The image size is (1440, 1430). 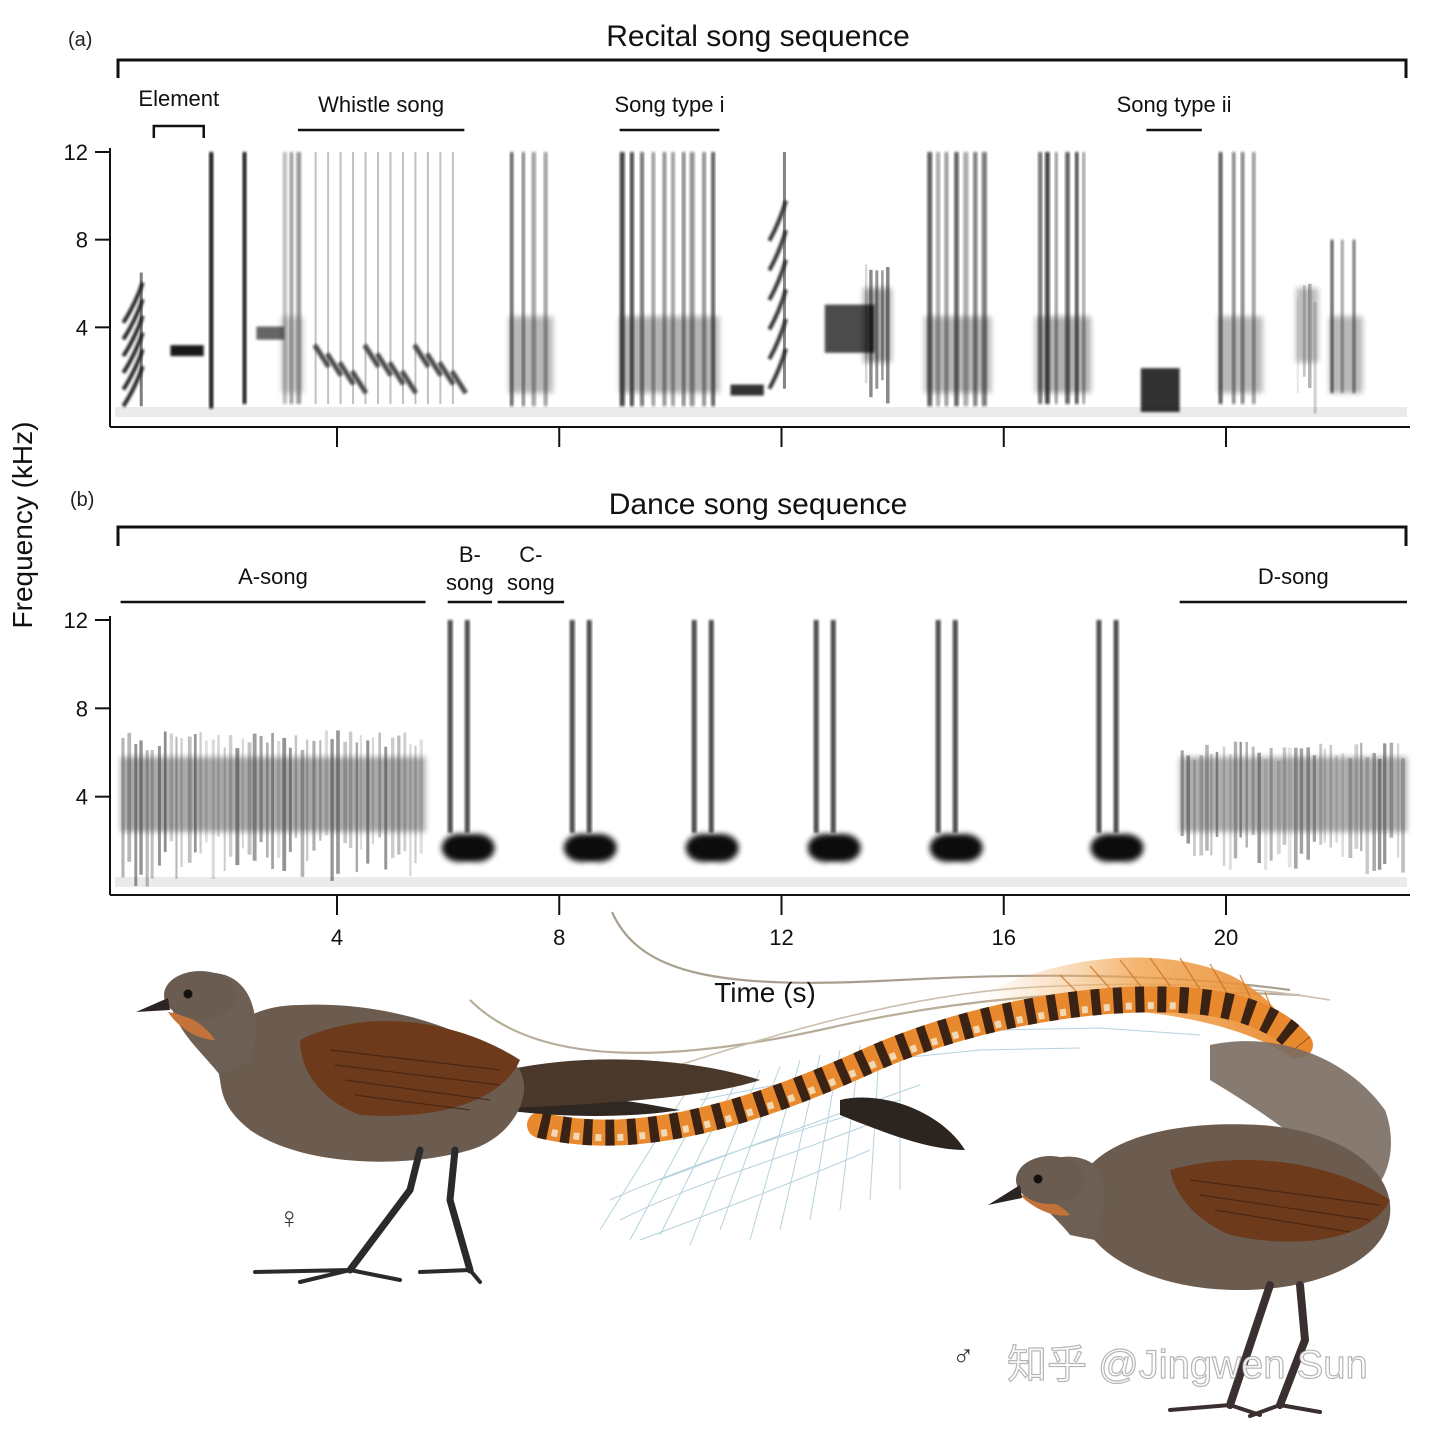 What do you see at coordinates (200, 995) in the screenshot?
I see `female-head` at bounding box center [200, 995].